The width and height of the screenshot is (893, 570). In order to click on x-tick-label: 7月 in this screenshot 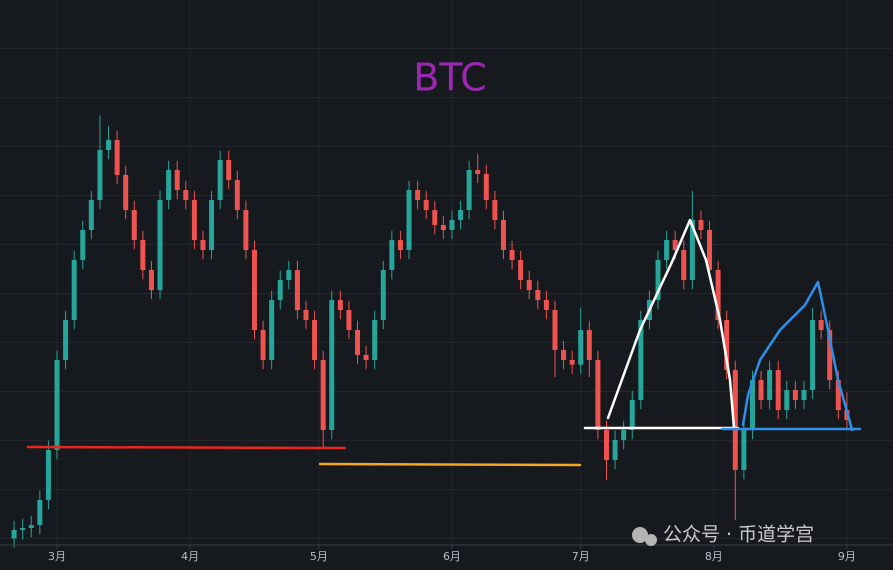, I will do `click(581, 556)`.